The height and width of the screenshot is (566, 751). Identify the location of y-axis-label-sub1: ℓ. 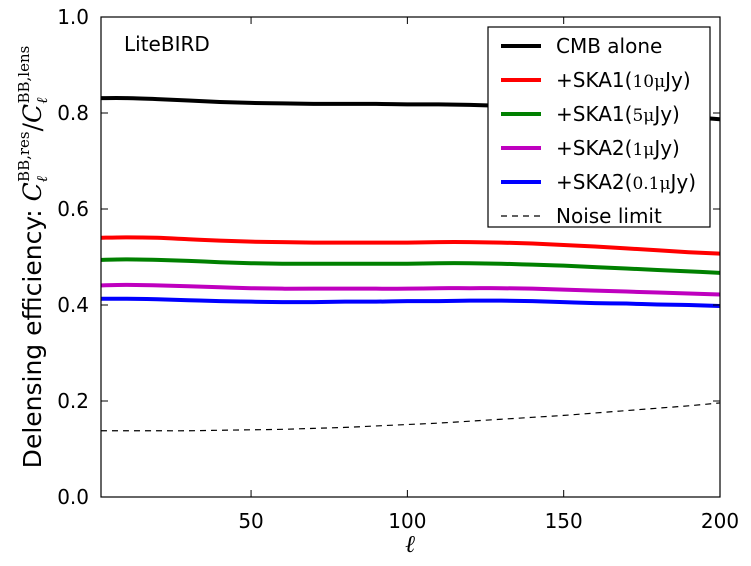
(42, 179).